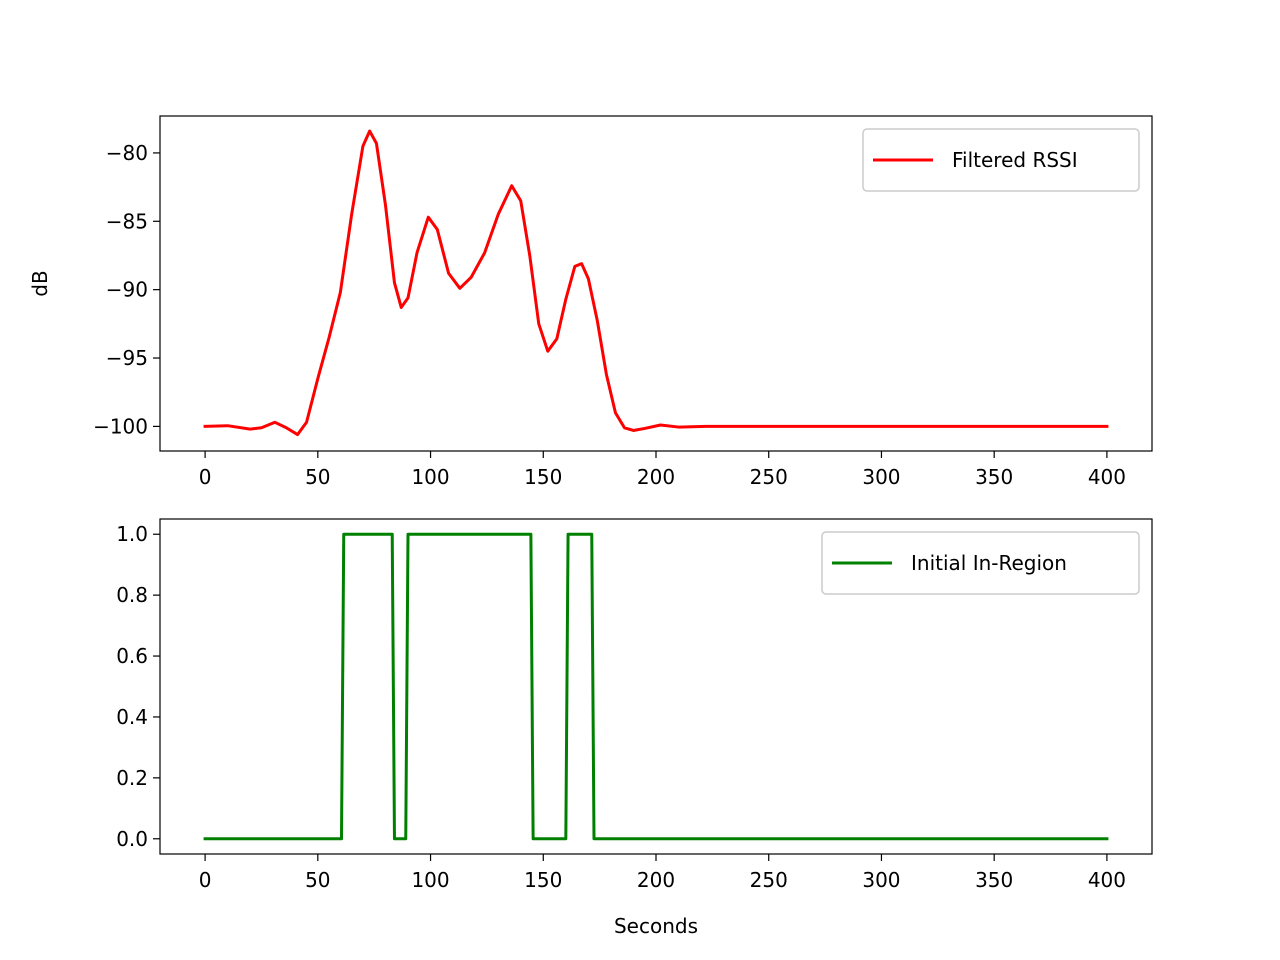 This screenshot has width=1280, height=960. Describe the element at coordinates (138, 686) in the screenshot. I see `in-region-y-ticks: 0.0 0.2 0.4 0.6 0.8 1.0` at that location.